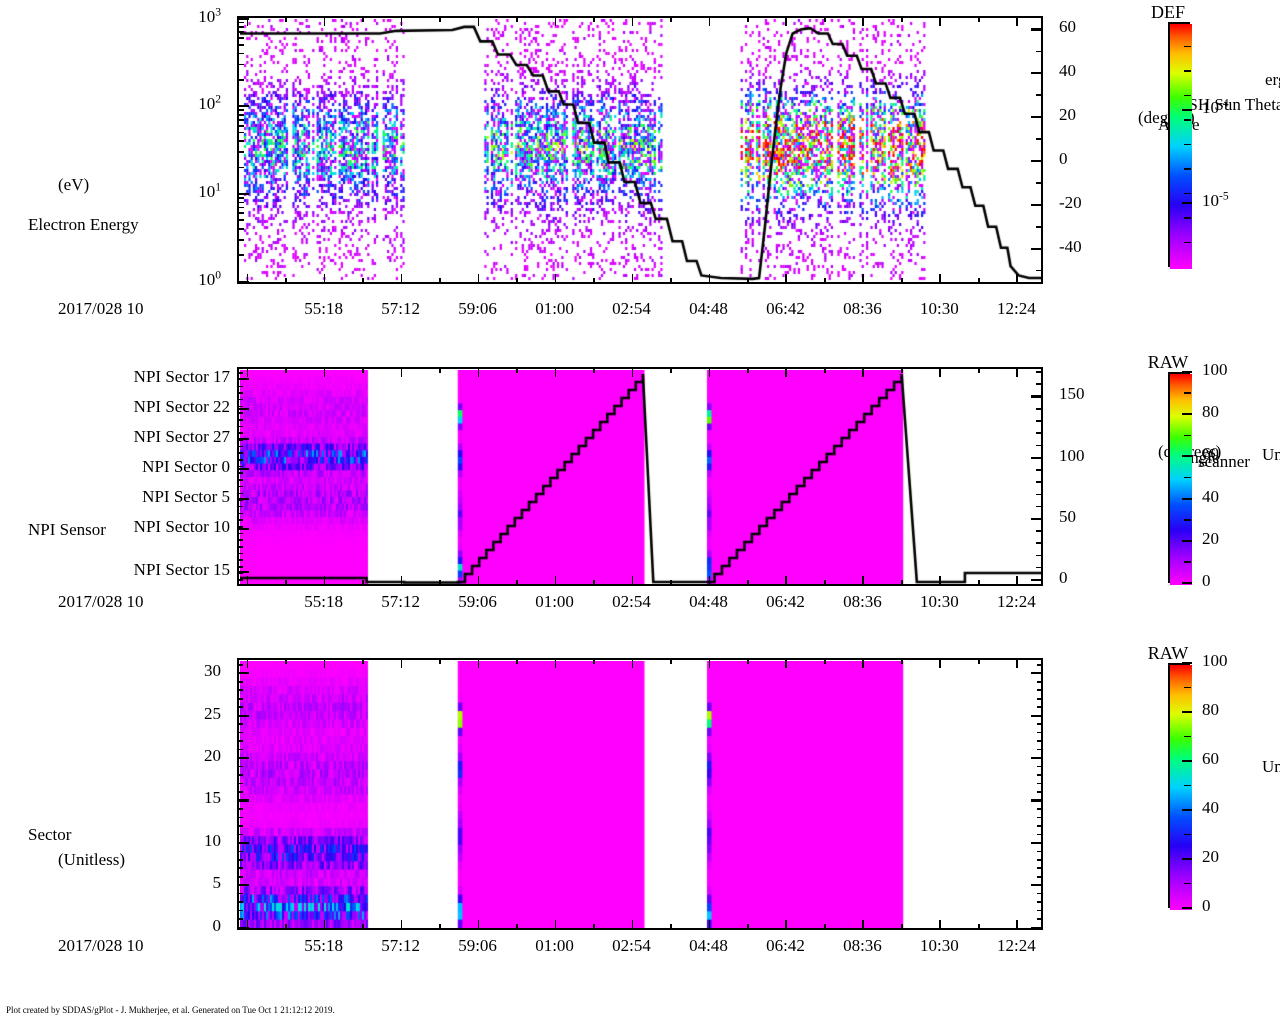 This screenshot has height=1024, width=1280. What do you see at coordinates (1224, 461) in the screenshot?
I see `panel-2-right-axis-label: scanner` at bounding box center [1224, 461].